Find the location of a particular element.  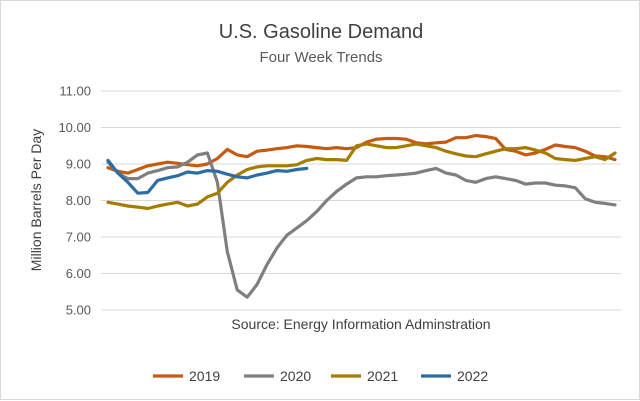

legend-label-2021: 2021 is located at coordinates (382, 376).